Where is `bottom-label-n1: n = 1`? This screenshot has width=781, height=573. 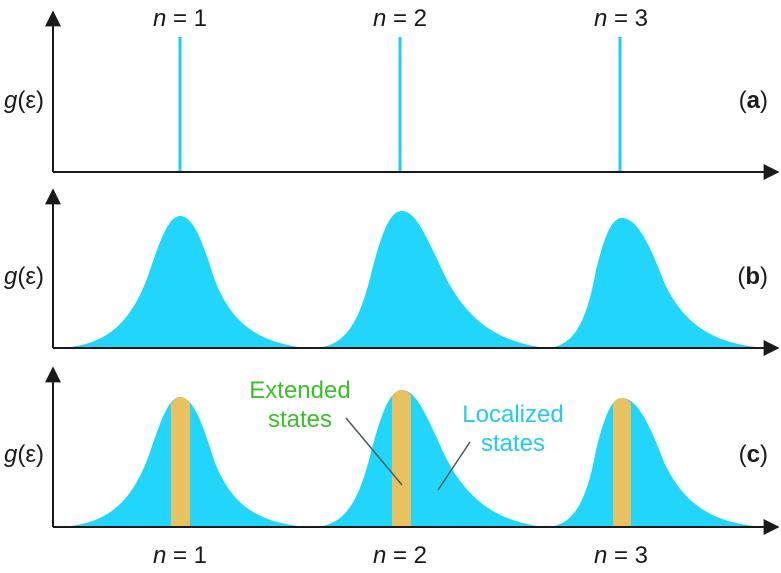
bottom-label-n1: n = 1 is located at coordinates (180, 555).